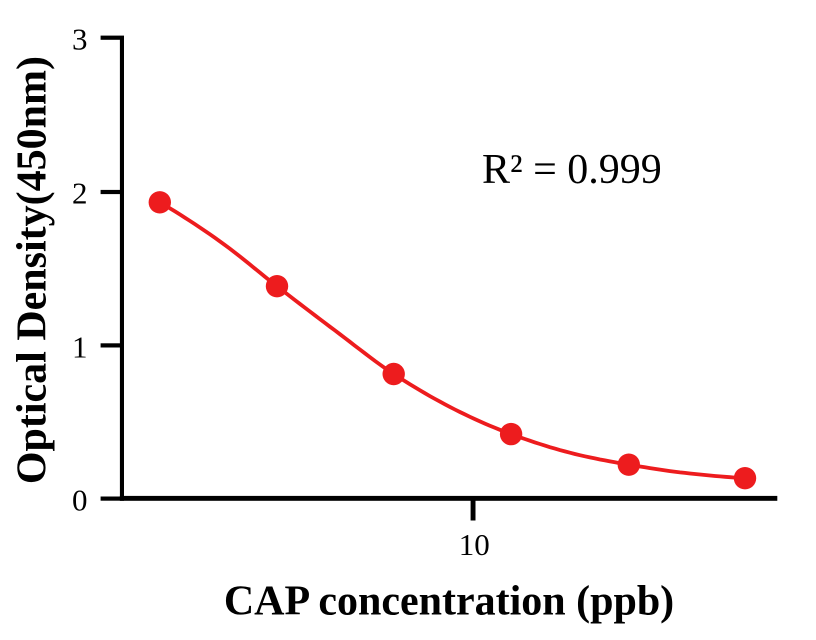 This screenshot has height=640, width=816. I want to click on svg-text: CAP concentration (ppb), so click(449, 601).